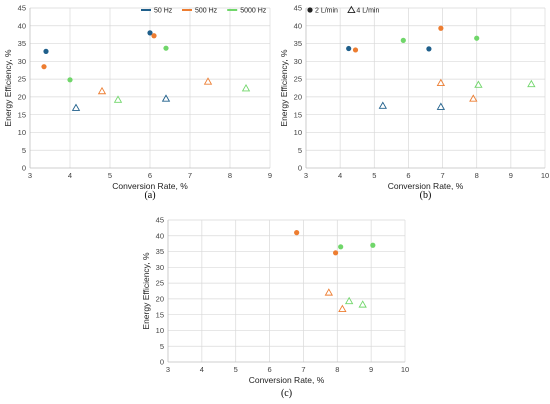  I want to click on legend-label: 5000 Hz, so click(253, 11).